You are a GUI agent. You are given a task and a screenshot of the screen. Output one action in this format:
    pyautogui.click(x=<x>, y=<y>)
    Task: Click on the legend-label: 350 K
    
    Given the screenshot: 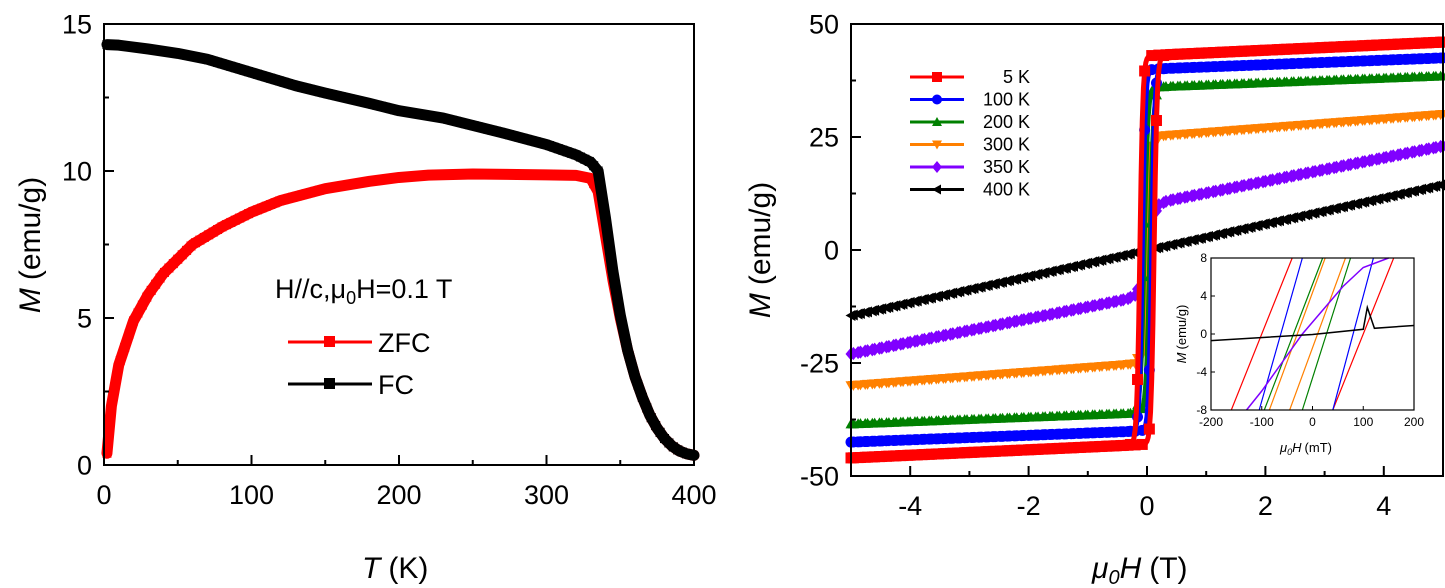 What is the action you would take?
    pyautogui.click(x=1006, y=167)
    